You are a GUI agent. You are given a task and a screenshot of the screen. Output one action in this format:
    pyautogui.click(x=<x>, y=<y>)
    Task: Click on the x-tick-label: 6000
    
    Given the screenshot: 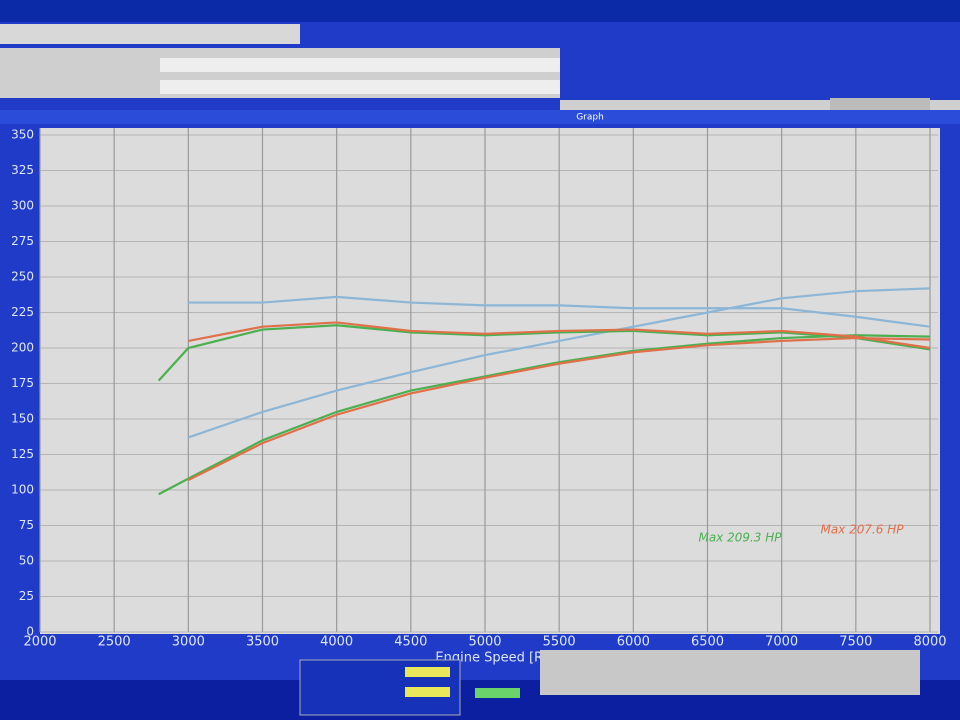 What is the action you would take?
    pyautogui.click(x=633, y=642)
    